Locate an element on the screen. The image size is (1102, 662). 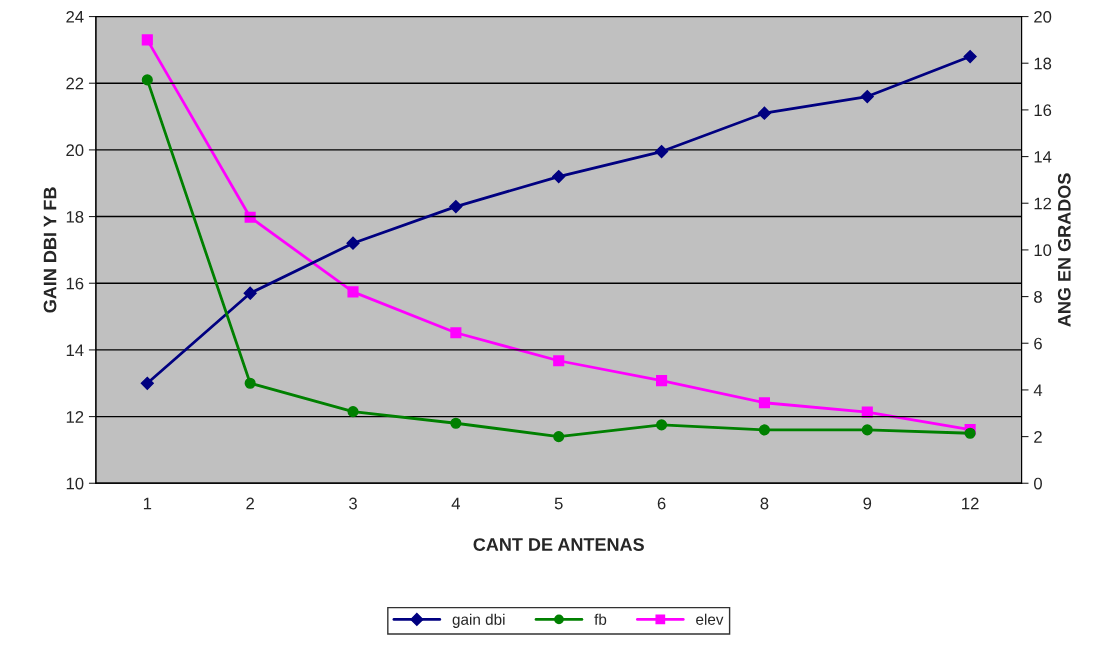
y-tick-label: 12 is located at coordinates (75, 416).